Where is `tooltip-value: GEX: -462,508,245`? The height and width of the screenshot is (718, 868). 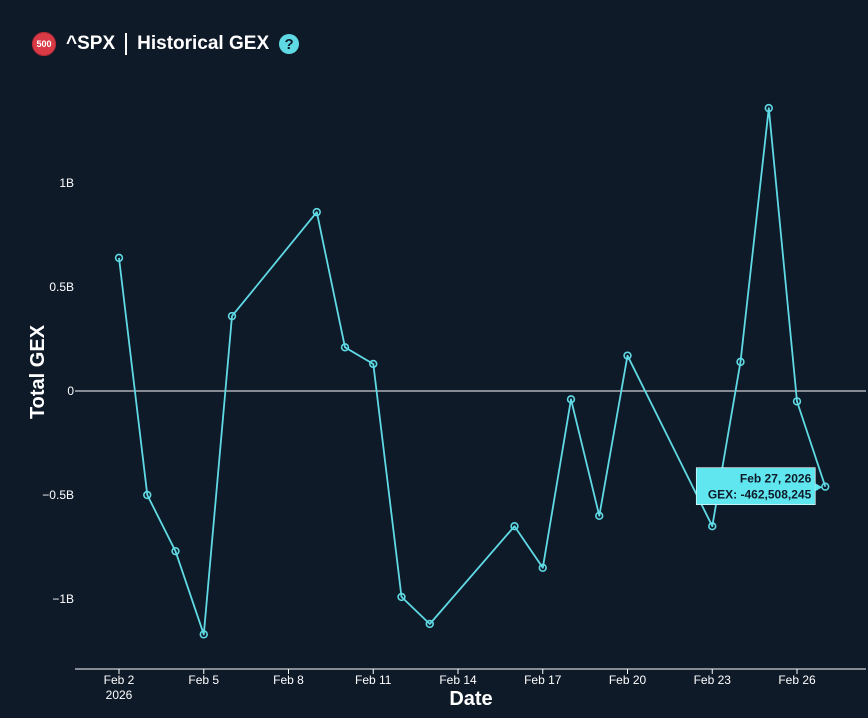
tooltip-value: GEX: -462,508,245 is located at coordinates (760, 495).